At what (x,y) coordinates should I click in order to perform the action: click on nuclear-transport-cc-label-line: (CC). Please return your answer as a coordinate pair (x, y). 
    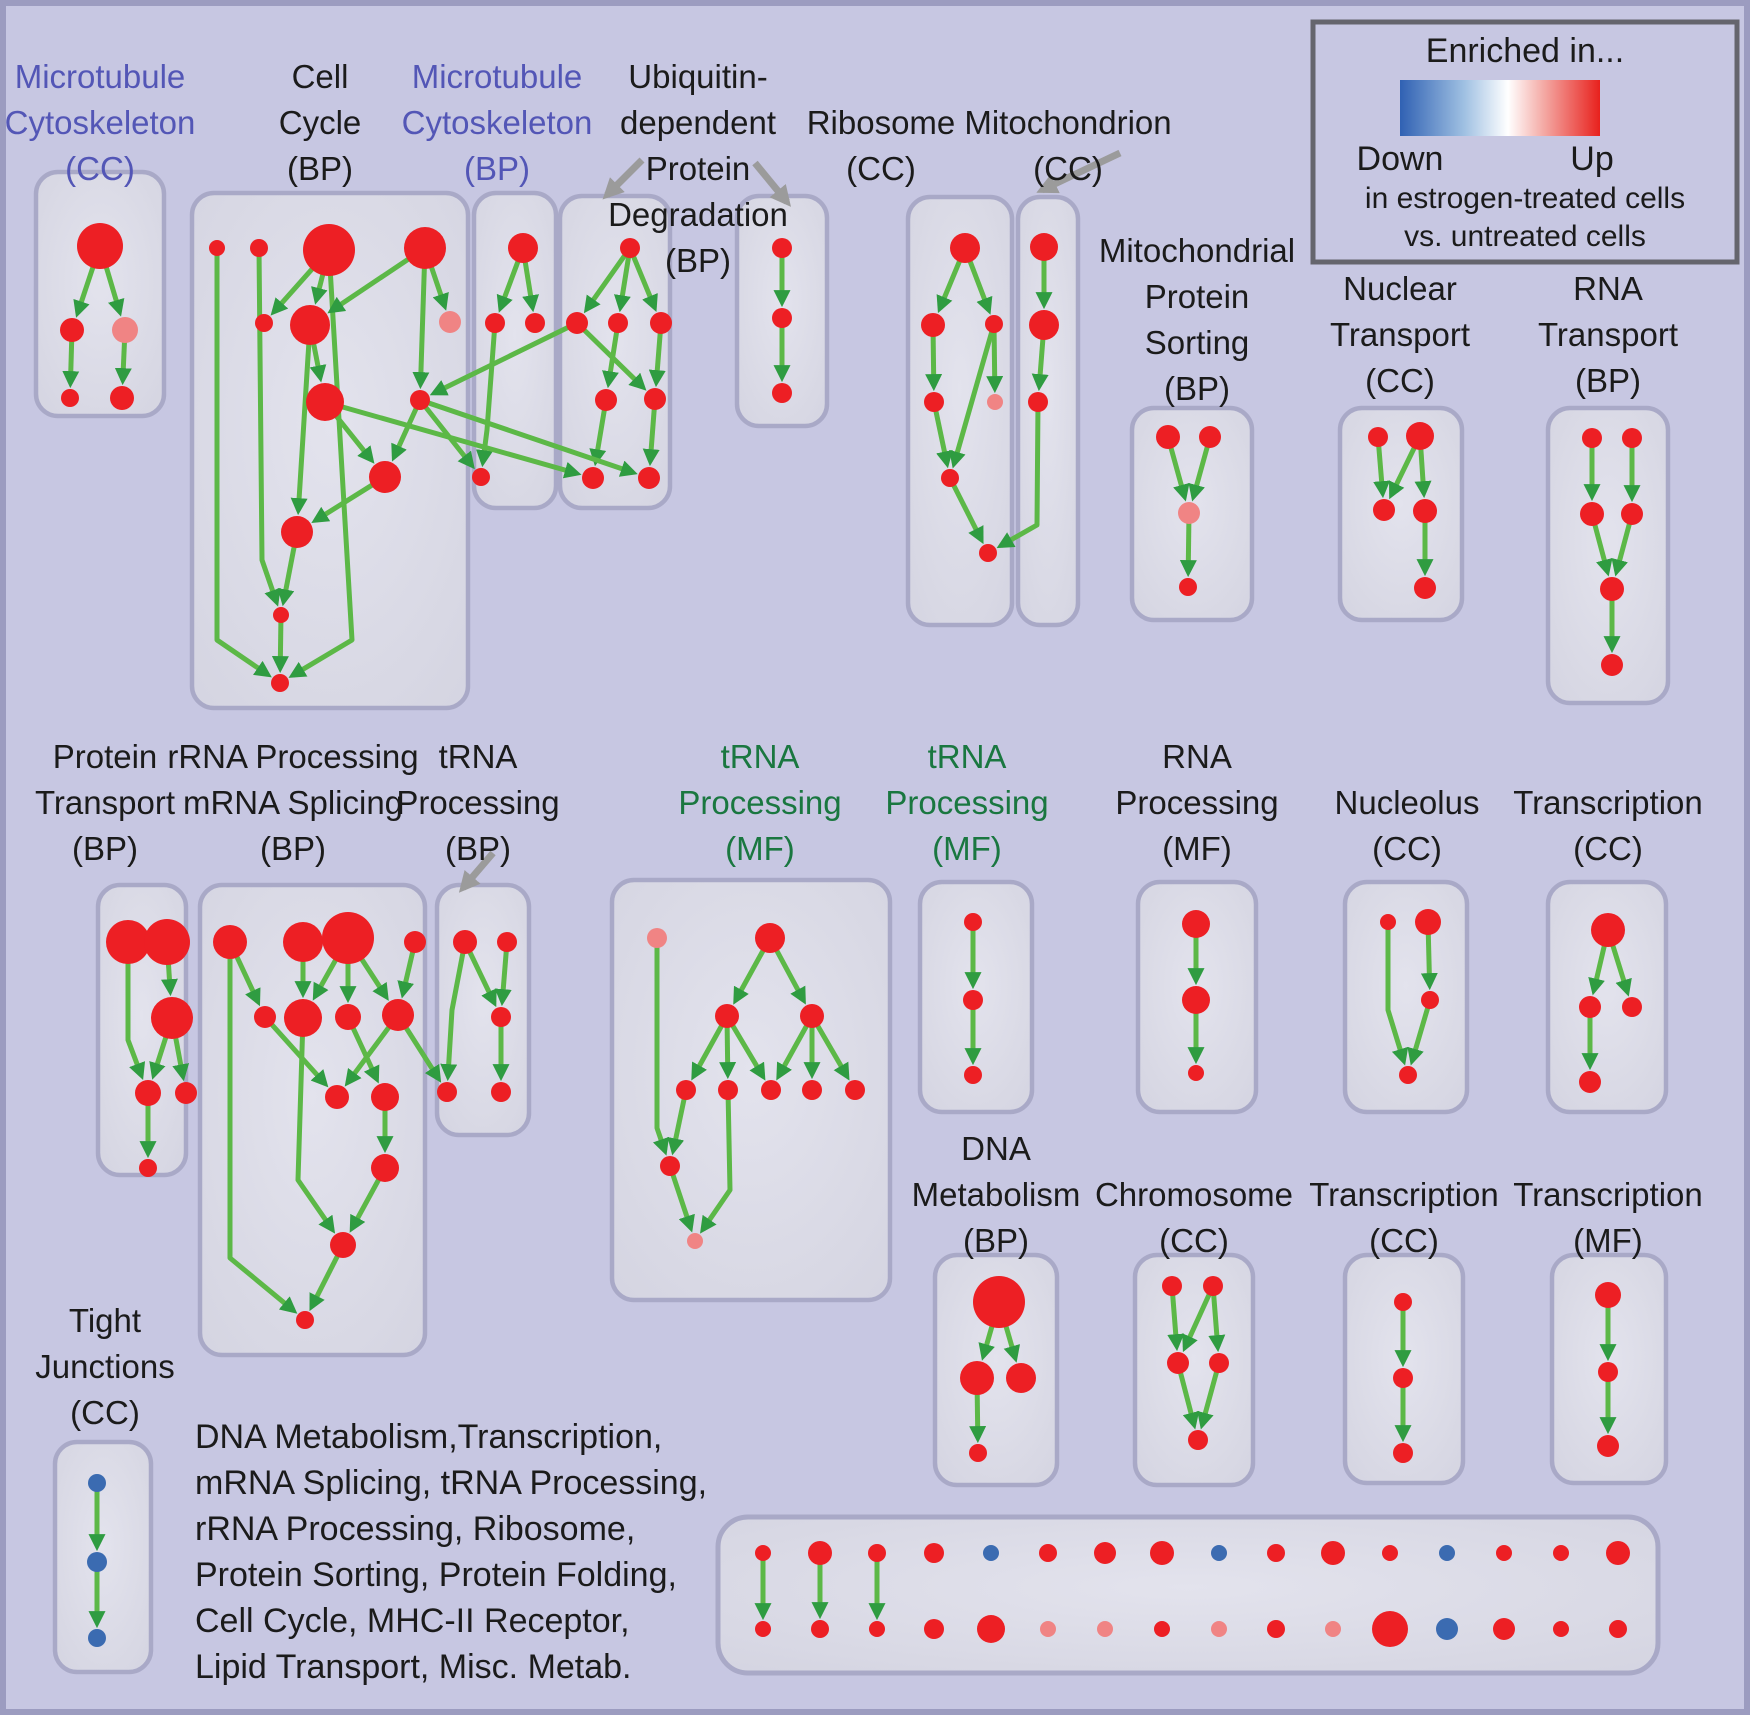
    Looking at the image, I should click on (1400, 380).